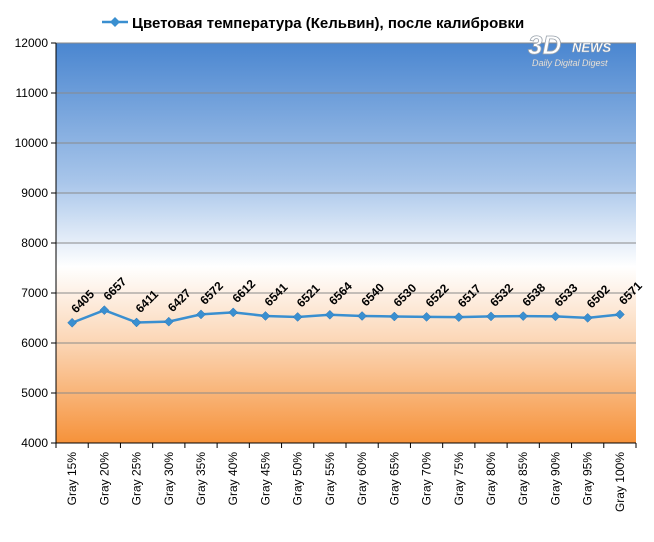 This screenshot has height=542, width=654. I want to click on y-tick-label: 12000, so click(32, 43).